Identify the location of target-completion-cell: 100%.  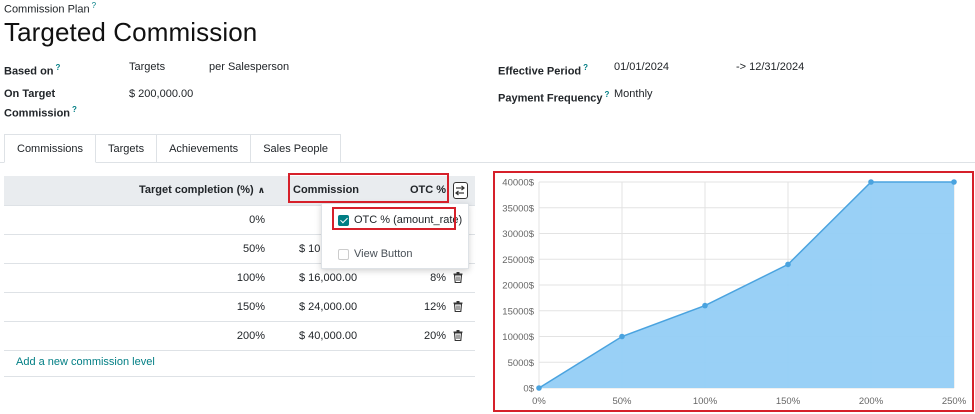
(250, 278).